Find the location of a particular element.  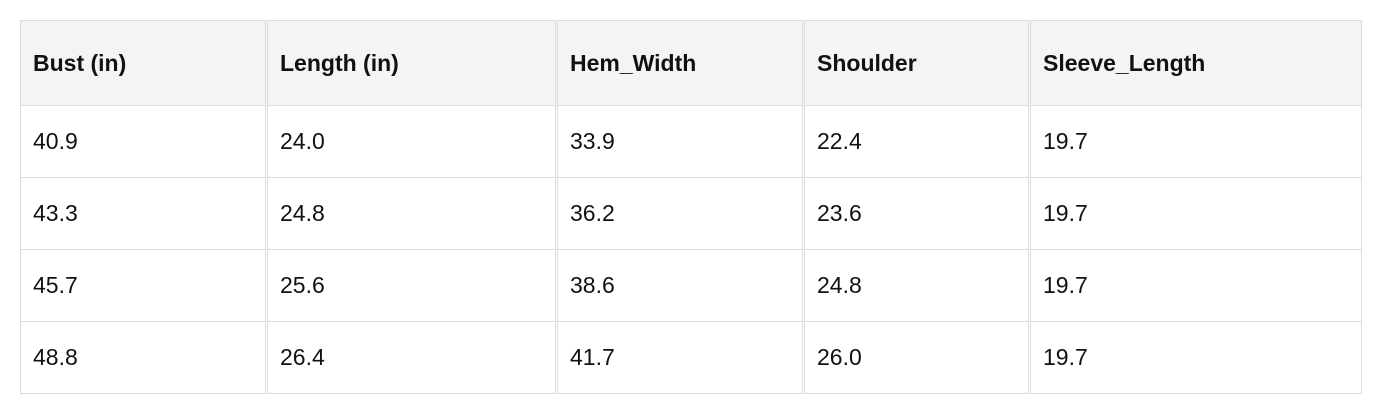

cell-length: 24.8 is located at coordinates (411, 213).